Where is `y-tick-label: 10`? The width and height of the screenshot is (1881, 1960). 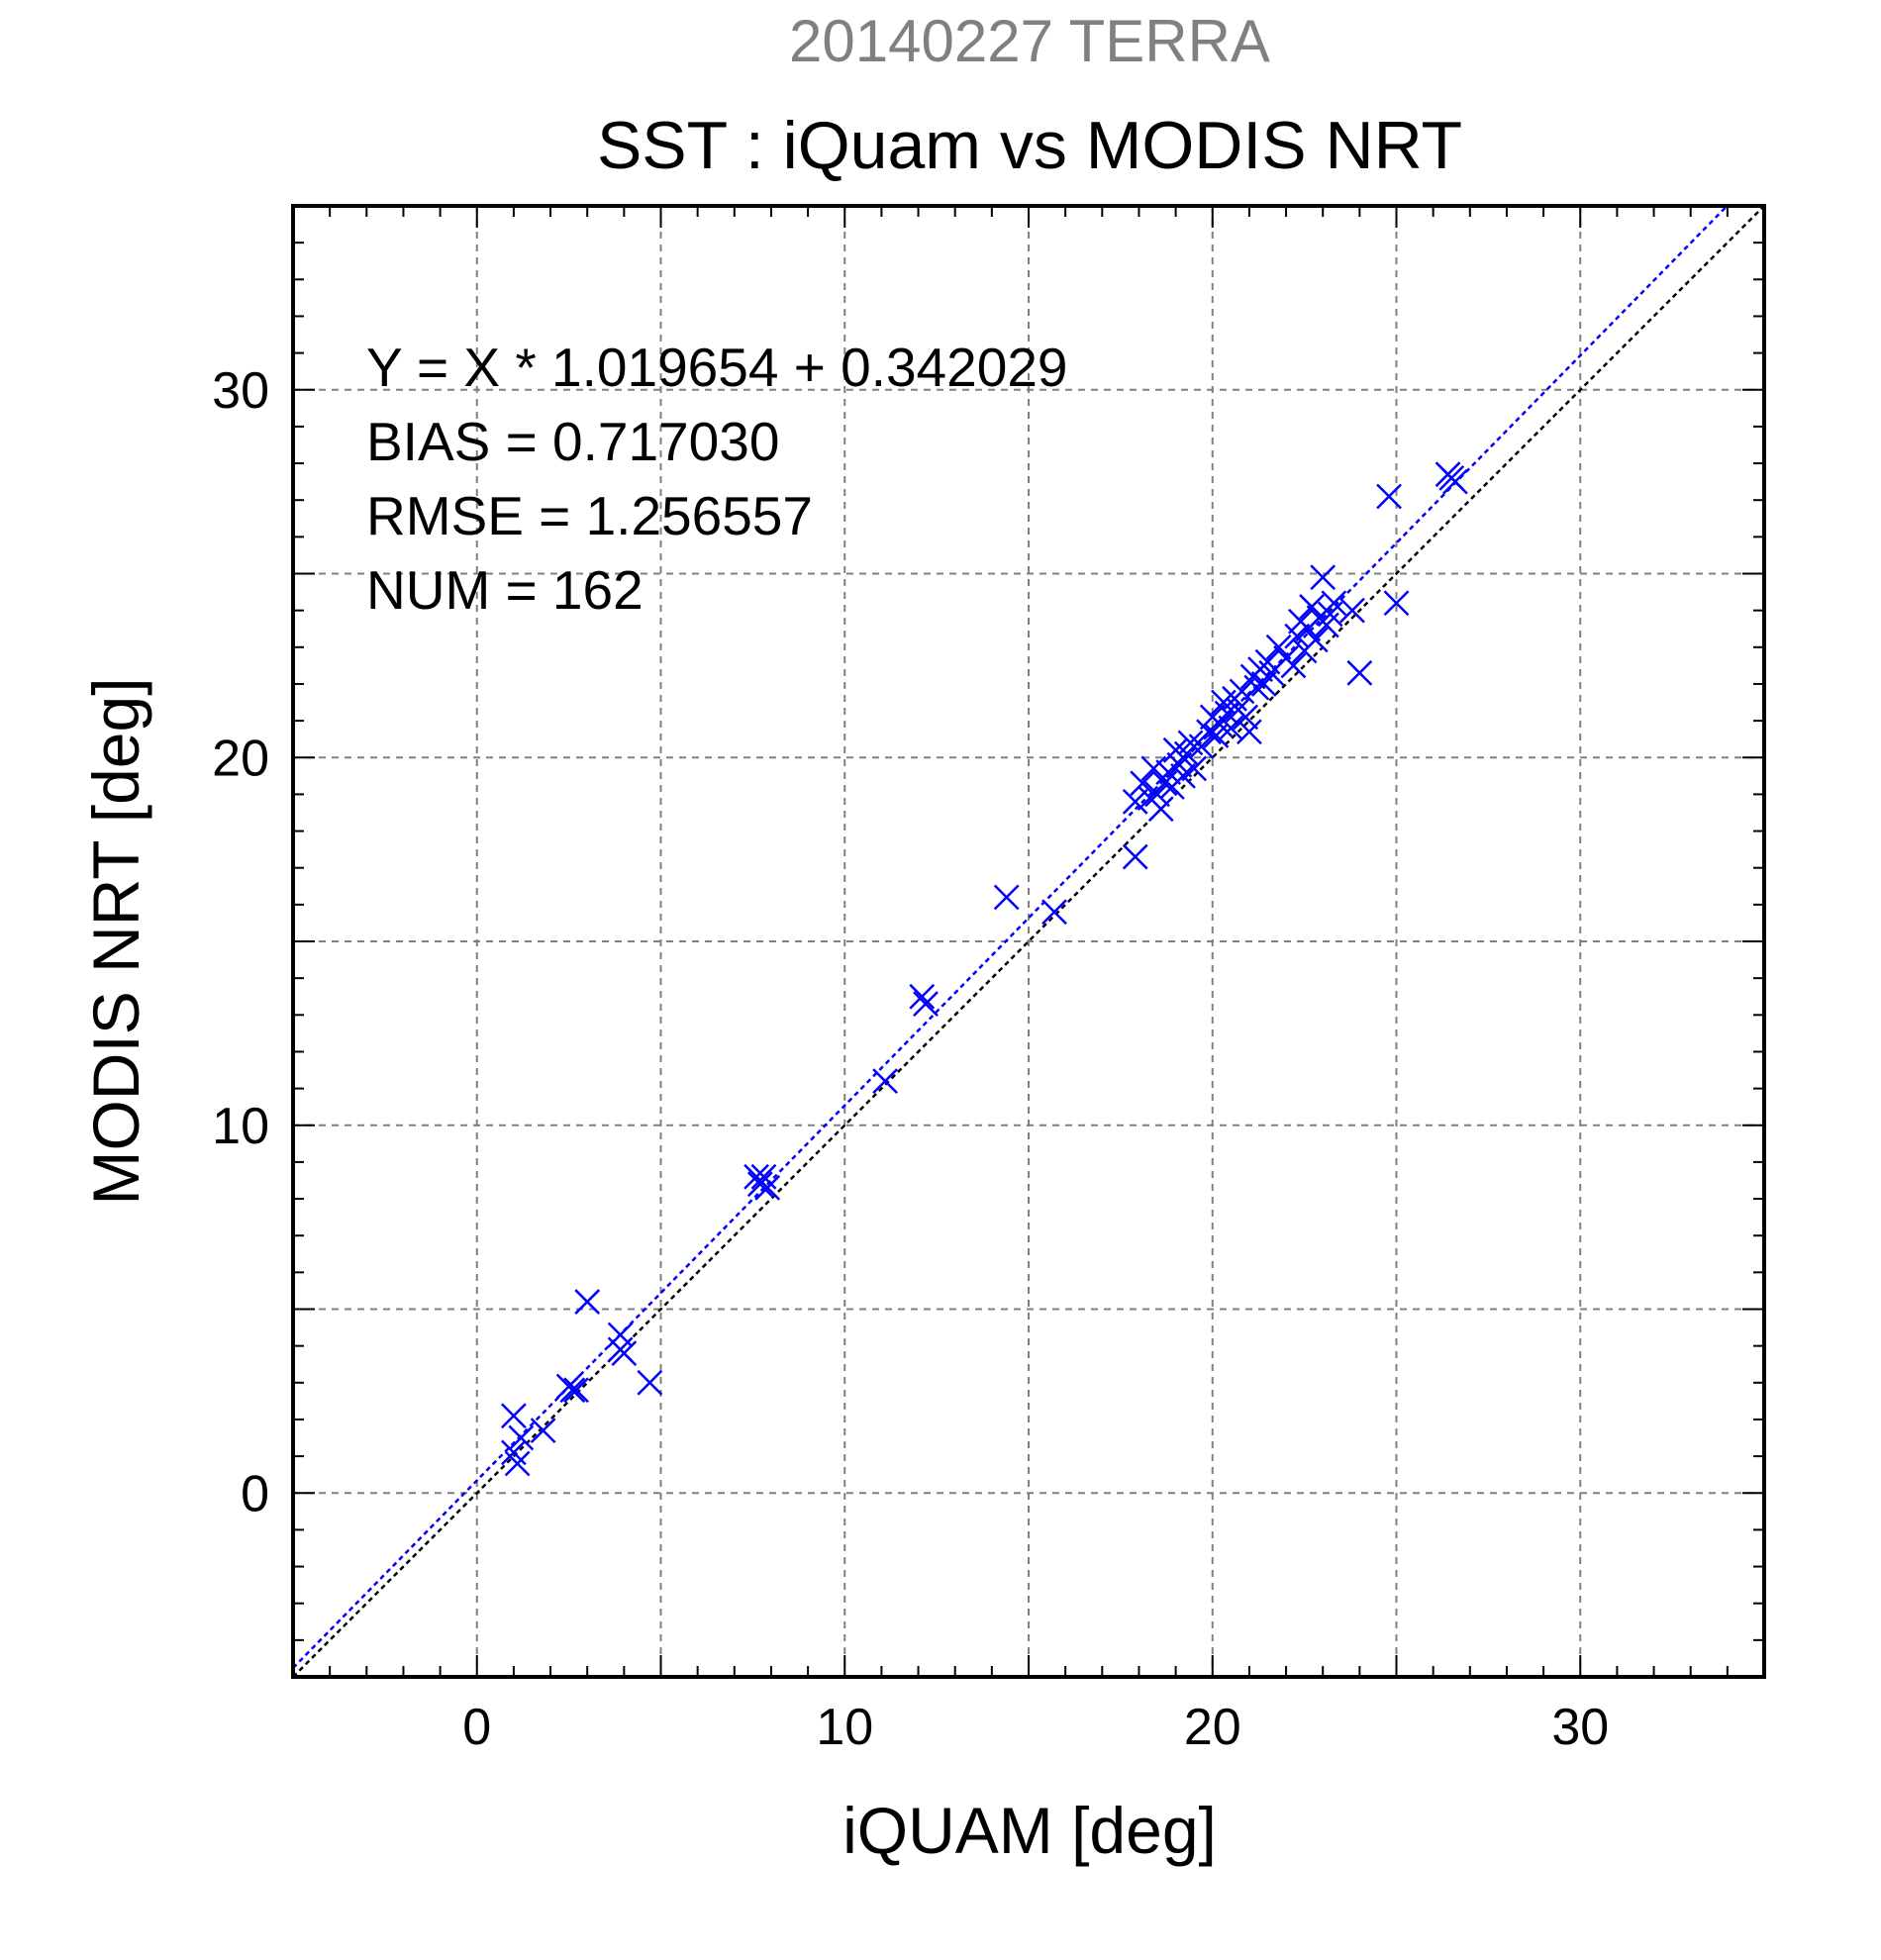 y-tick-label: 10 is located at coordinates (241, 1126).